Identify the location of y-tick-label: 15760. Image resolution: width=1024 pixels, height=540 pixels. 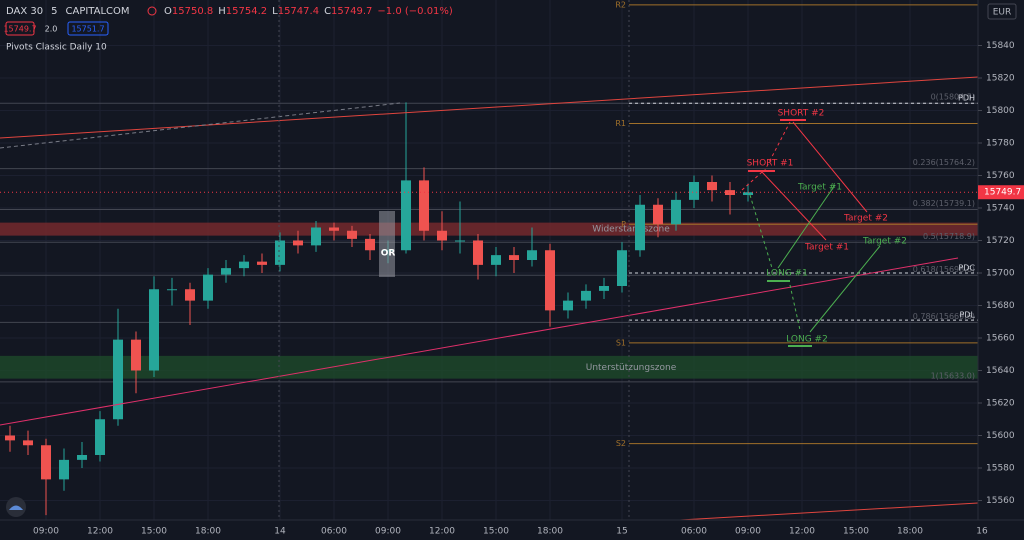
(1000, 176).